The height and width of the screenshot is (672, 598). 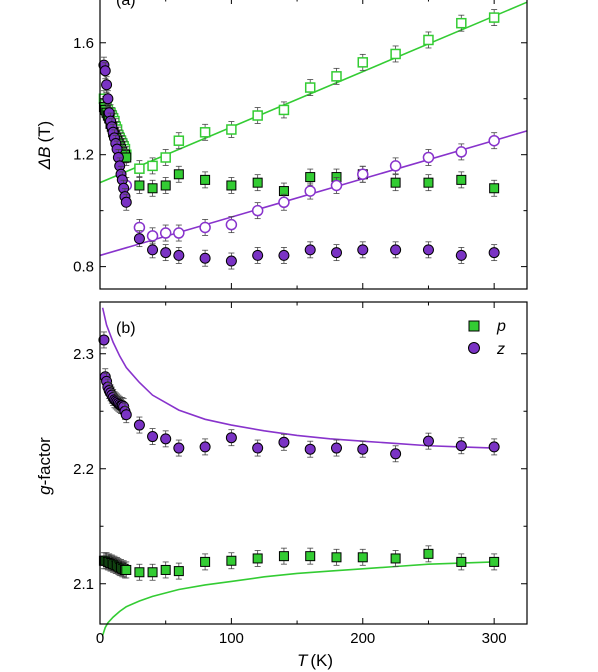 What do you see at coordinates (474, 326) in the screenshot?
I see `legend-marker-p` at bounding box center [474, 326].